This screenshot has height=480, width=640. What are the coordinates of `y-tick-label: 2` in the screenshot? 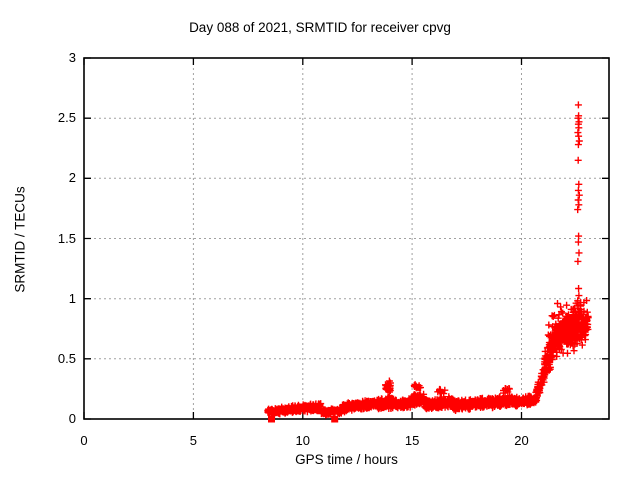 It's located at (72, 178).